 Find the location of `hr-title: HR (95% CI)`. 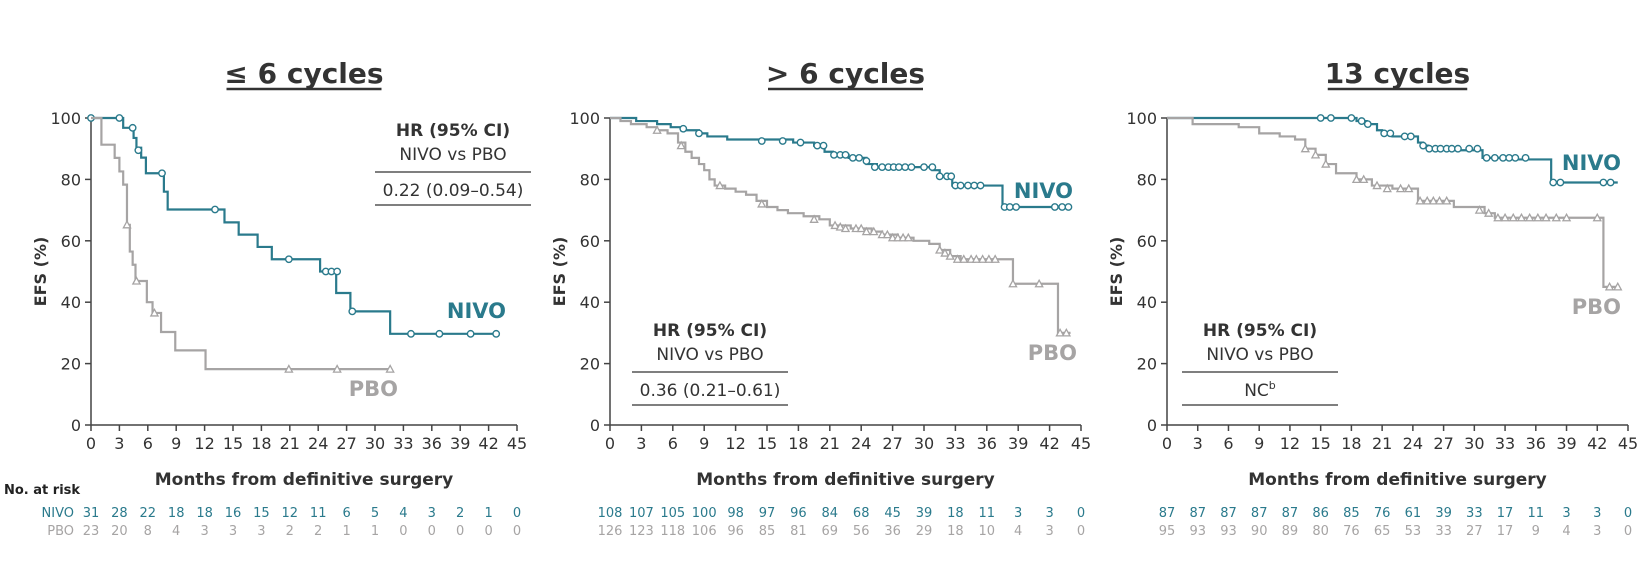

hr-title: HR (95% CI) is located at coordinates (710, 331).